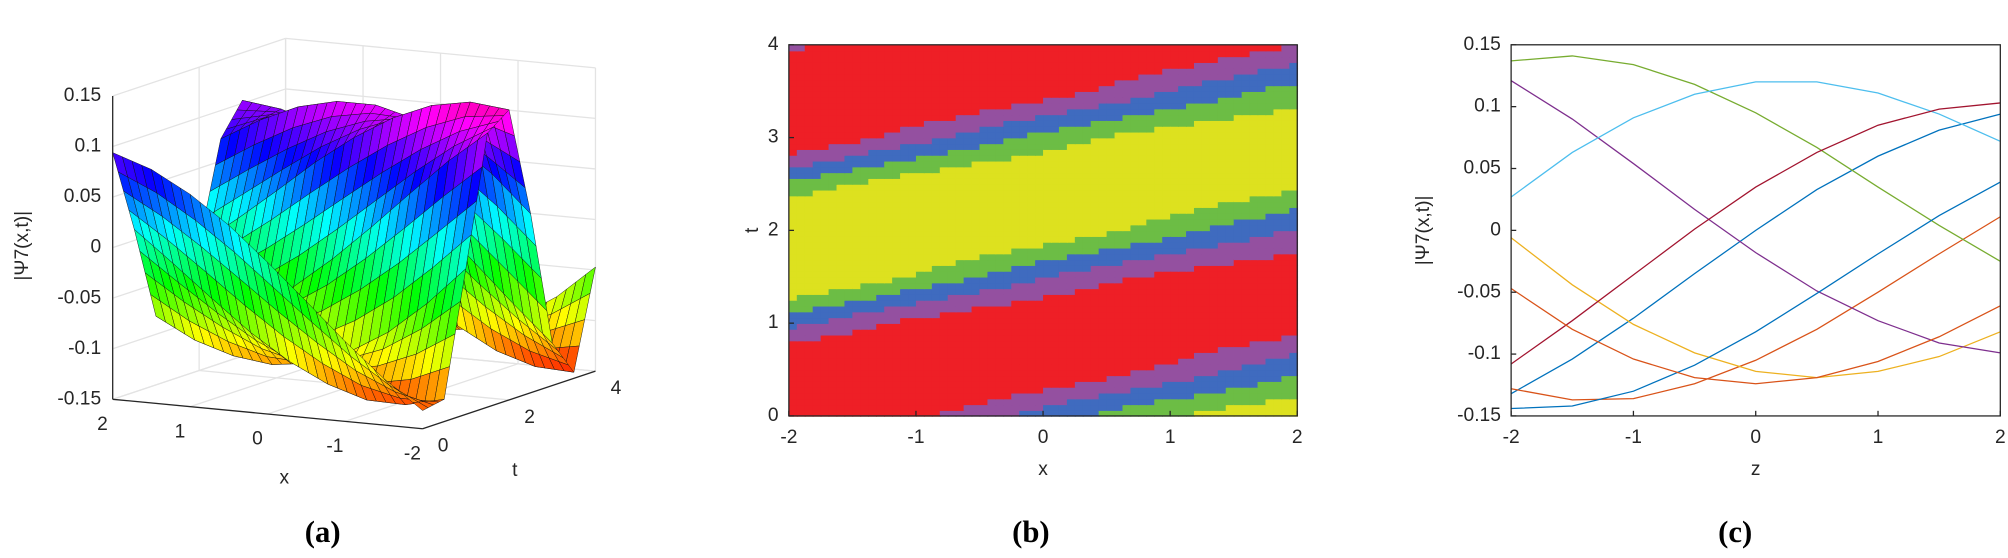  What do you see at coordinates (323, 532) in the screenshot?
I see `caption: (a)` at bounding box center [323, 532].